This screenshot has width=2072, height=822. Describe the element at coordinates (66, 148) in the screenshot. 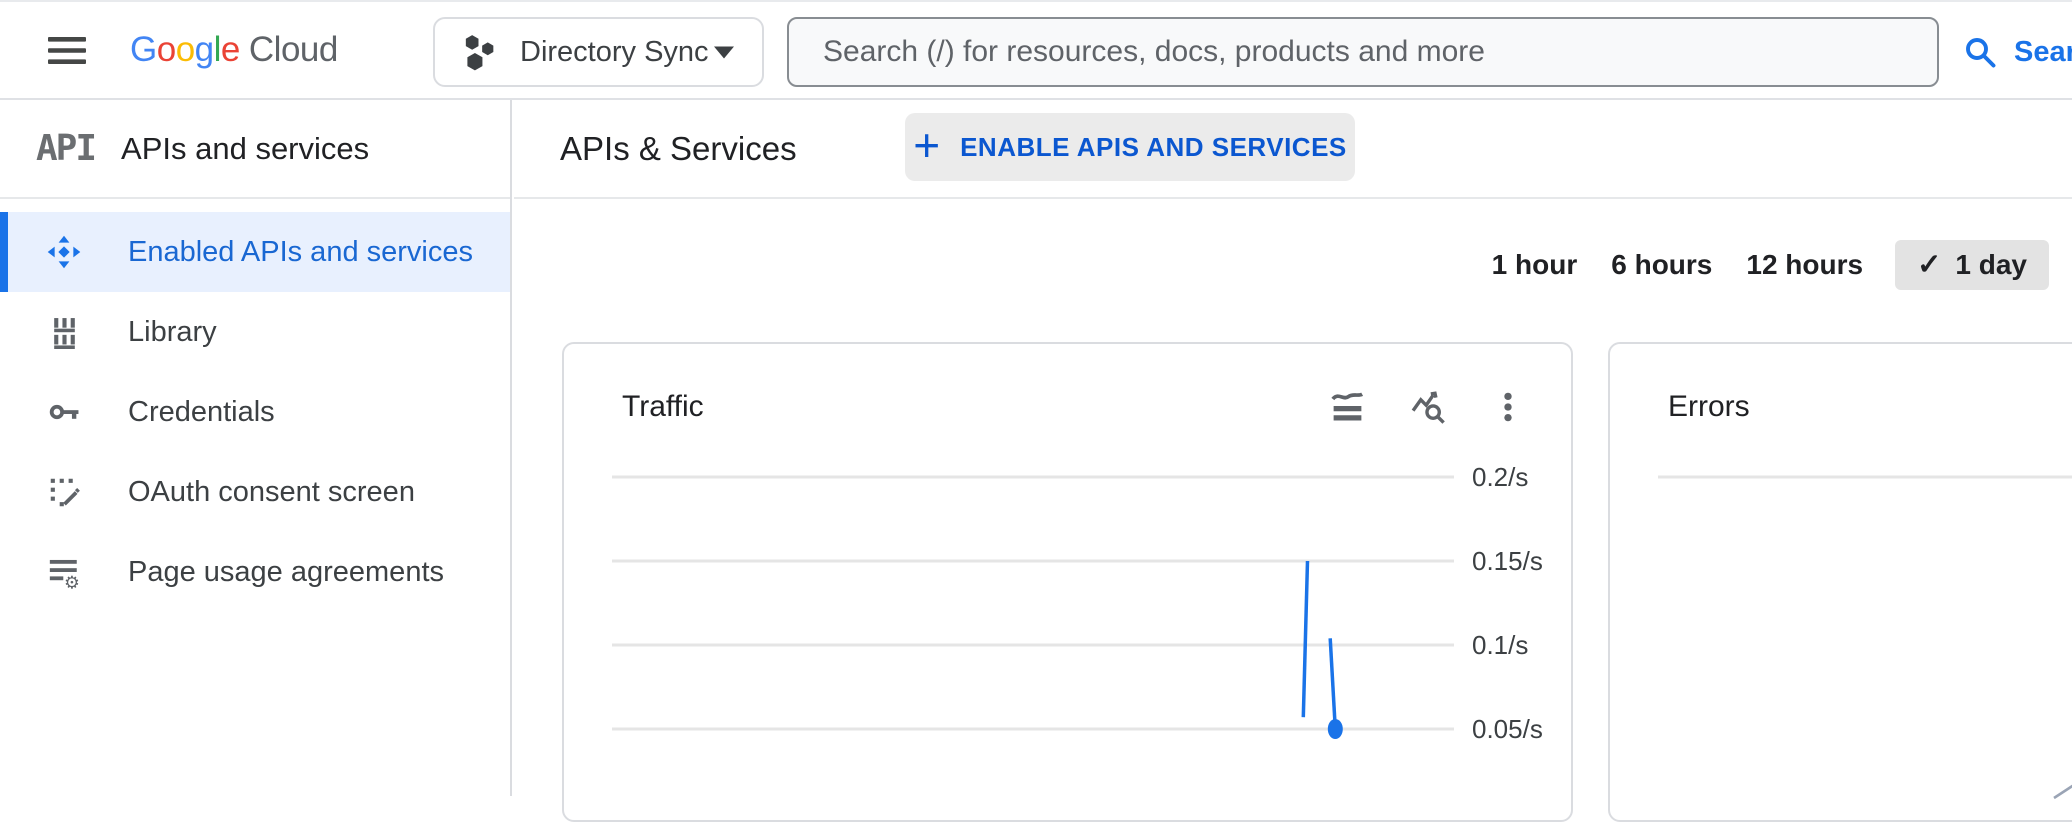

I see `apis-services-logo: API` at that location.